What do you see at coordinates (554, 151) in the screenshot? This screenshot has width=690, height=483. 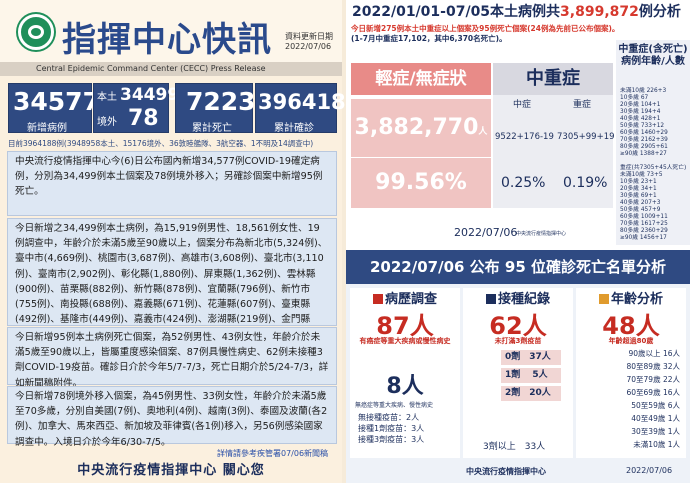 I see `moderate-box: 中症 重症 9522+176-19 7305+99+19 0.25% 0.19%` at bounding box center [554, 151].